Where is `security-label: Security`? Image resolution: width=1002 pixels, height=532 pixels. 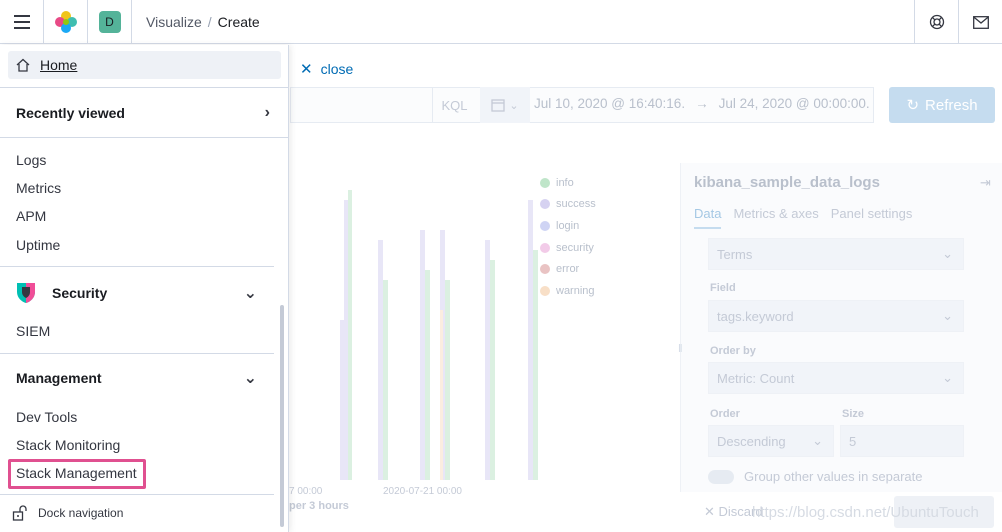 security-label: Security is located at coordinates (80, 293).